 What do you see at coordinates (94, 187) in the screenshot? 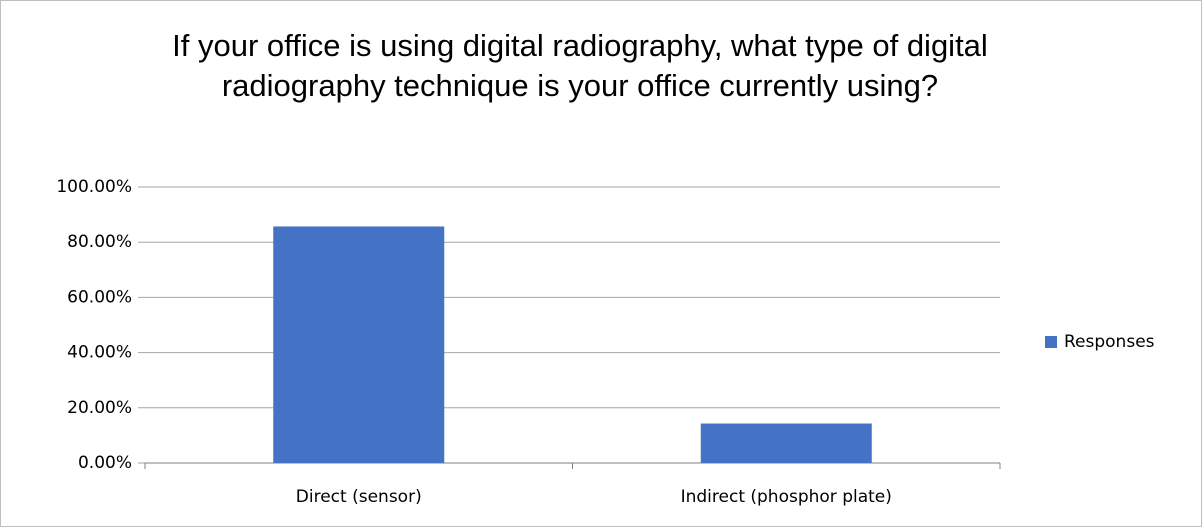
I see `y-tick-label: 100.00%` at bounding box center [94, 187].